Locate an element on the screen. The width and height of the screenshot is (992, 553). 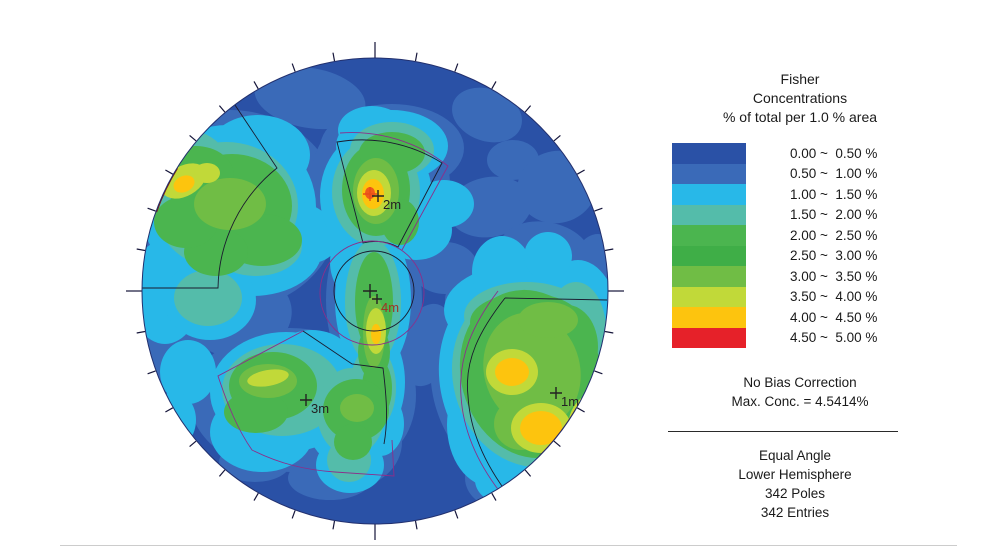
cluster-cross-3m is located at coordinates (306, 400).